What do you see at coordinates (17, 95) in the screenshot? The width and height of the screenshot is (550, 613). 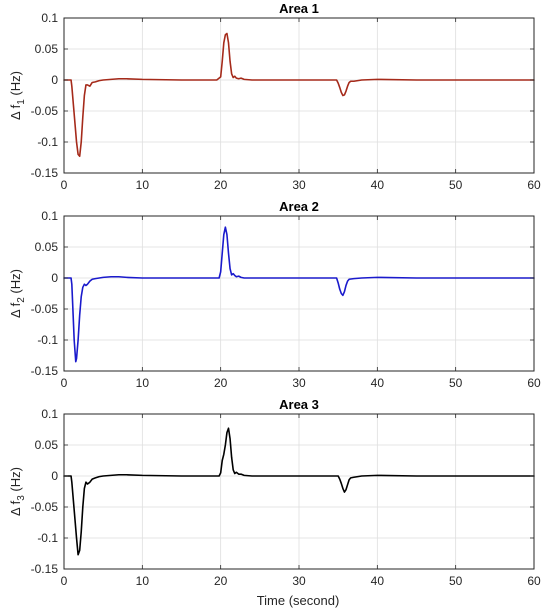 I see `y-axis-label: Δ f1 (Hz)` at bounding box center [17, 95].